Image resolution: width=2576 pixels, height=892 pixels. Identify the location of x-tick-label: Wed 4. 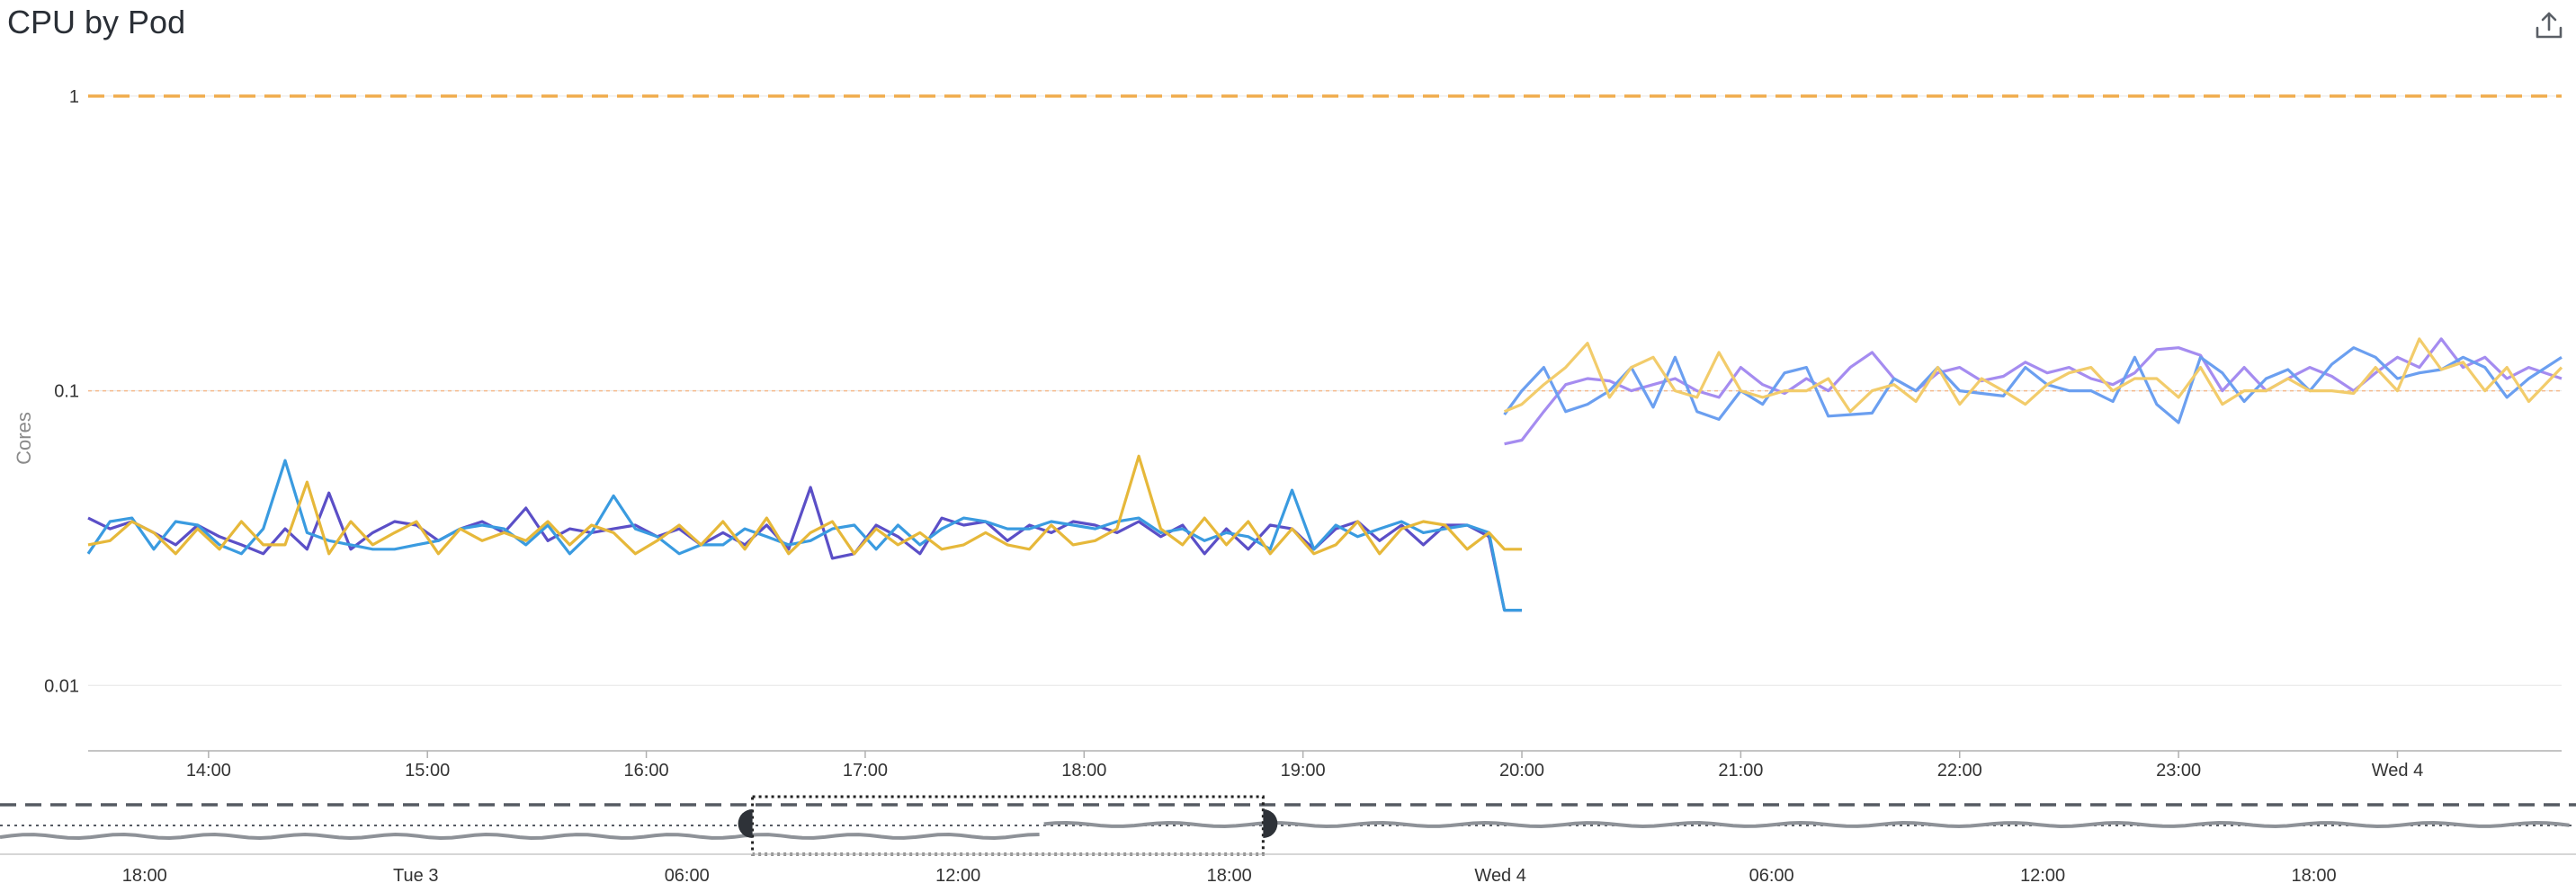
(2397, 771).